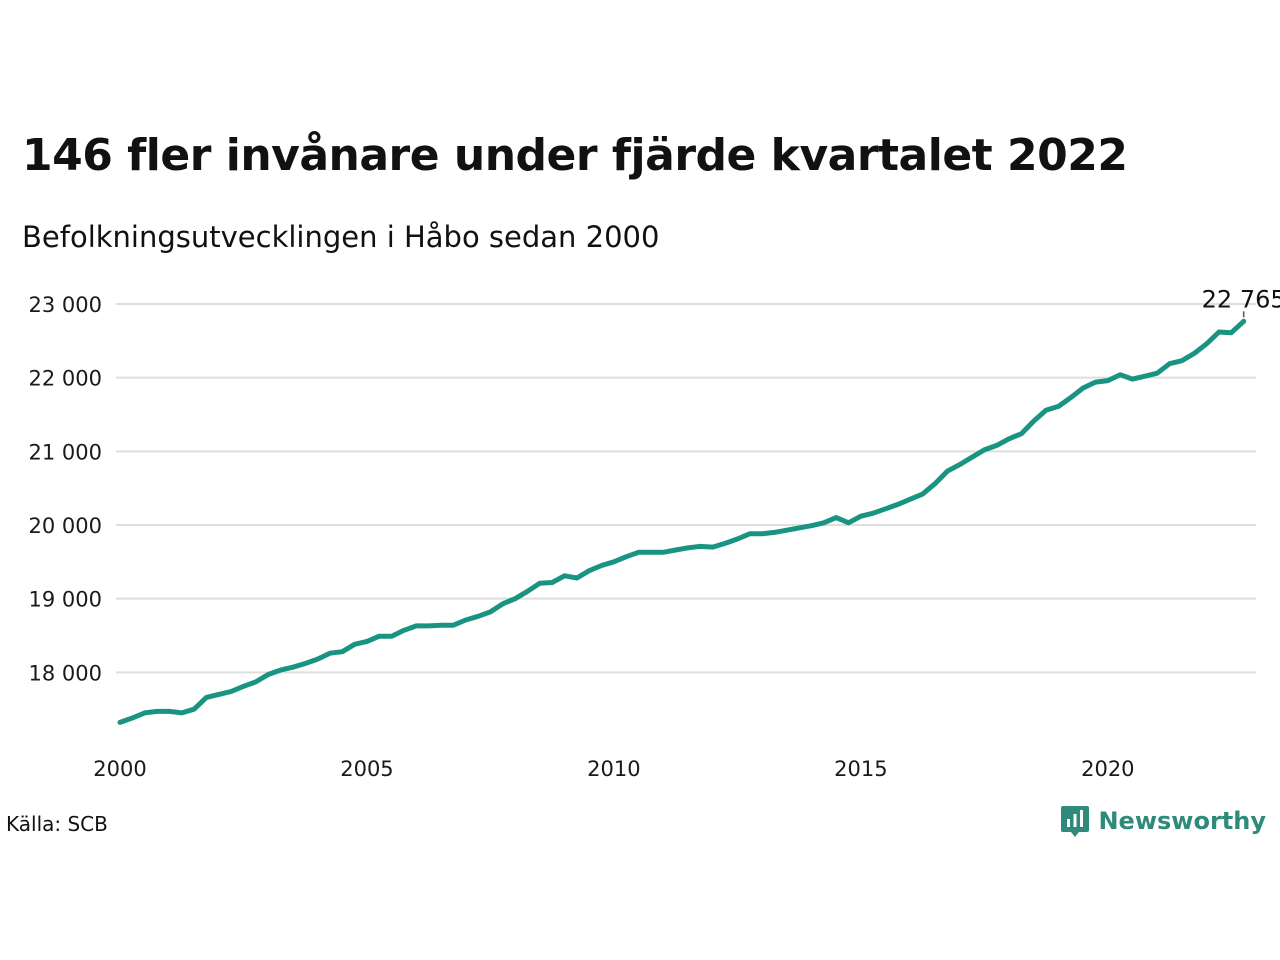 The width and height of the screenshot is (1280, 960). I want to click on y-tick-label: 18 000, so click(65, 673).